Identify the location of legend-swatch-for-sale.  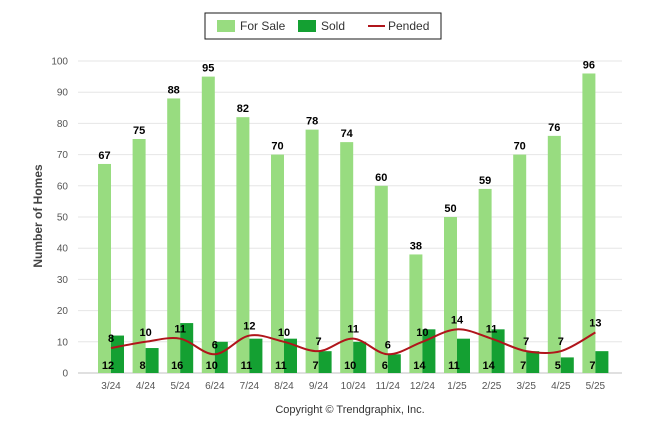
(226, 26).